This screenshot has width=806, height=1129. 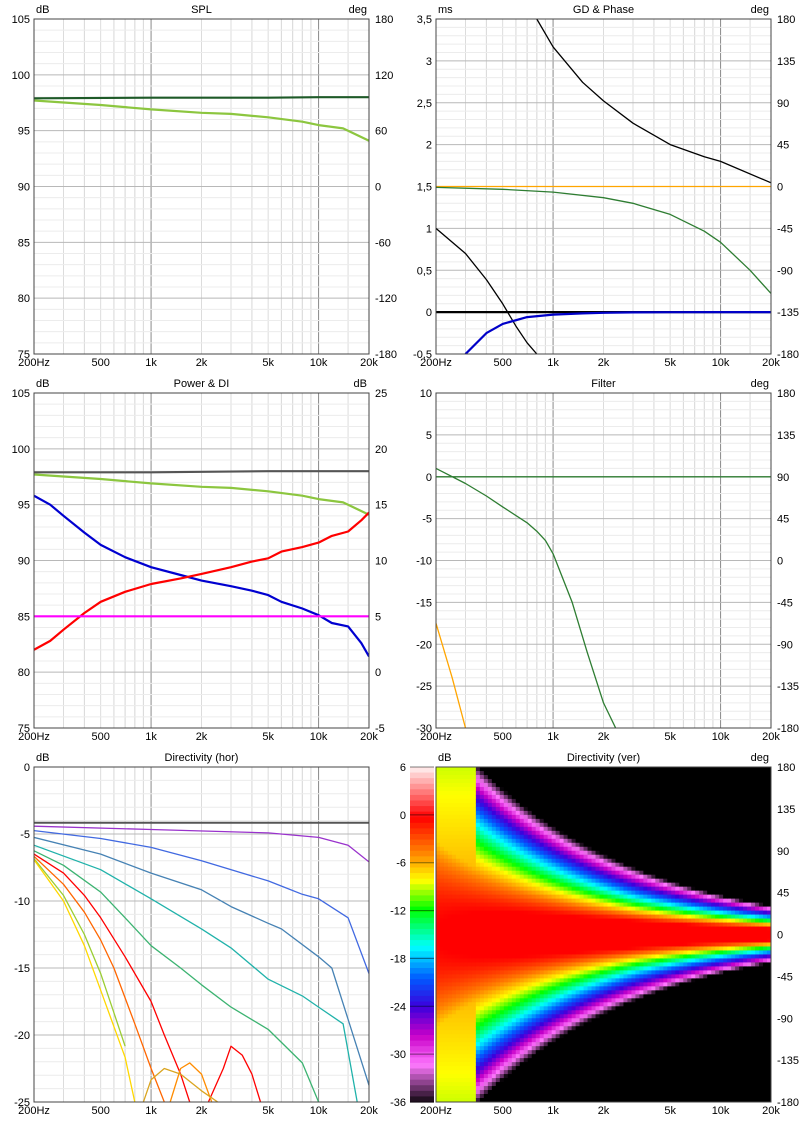 What do you see at coordinates (445, 10) in the screenshot?
I see `left-unit-label: ms` at bounding box center [445, 10].